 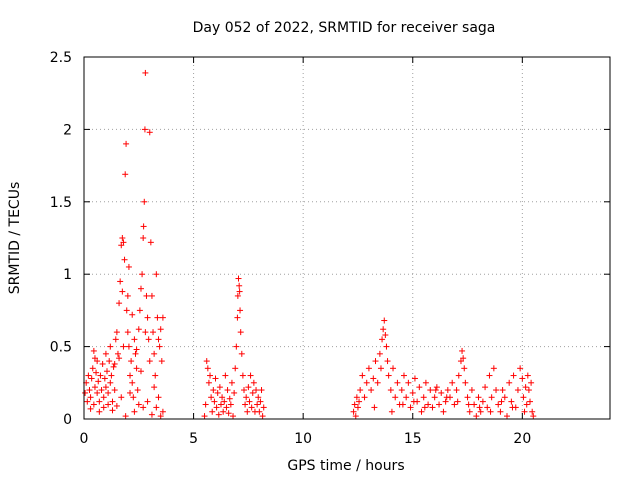 What do you see at coordinates (345, 466) in the screenshot?
I see `x-axis-label: GPS time / hours` at bounding box center [345, 466].